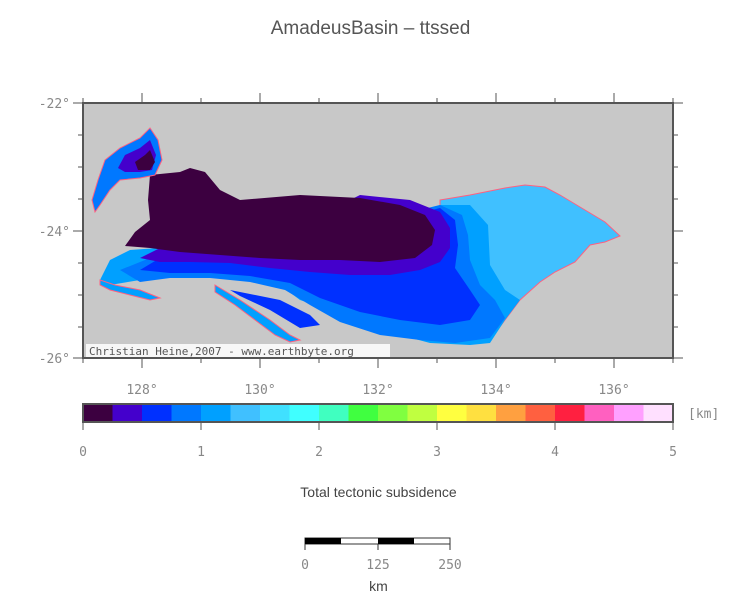 This screenshot has width=741, height=614. What do you see at coordinates (145, 160) in the screenshot?
I see `basin-nw-arm-core` at bounding box center [145, 160].